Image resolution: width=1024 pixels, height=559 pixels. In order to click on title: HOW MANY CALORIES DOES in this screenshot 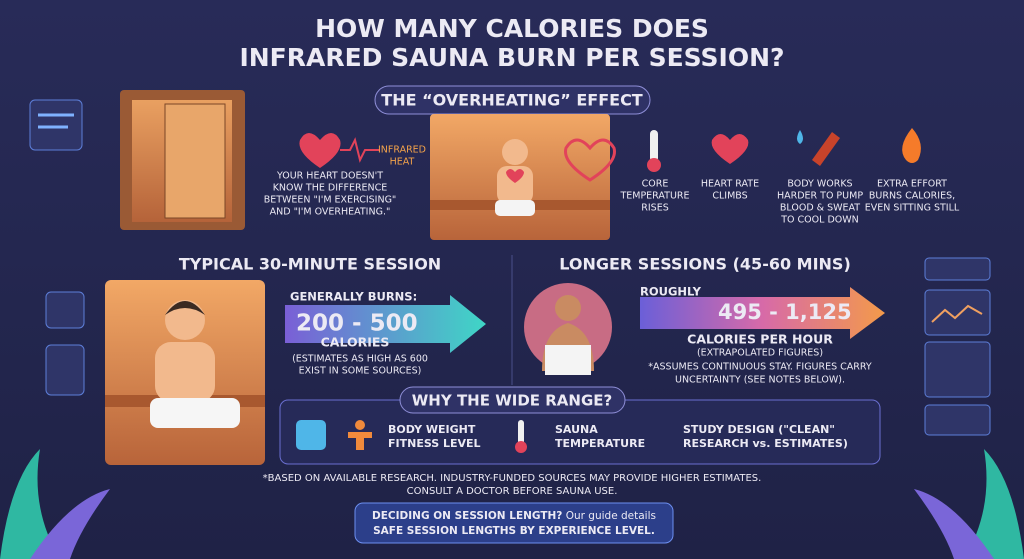, I will do `click(512, 28)`.